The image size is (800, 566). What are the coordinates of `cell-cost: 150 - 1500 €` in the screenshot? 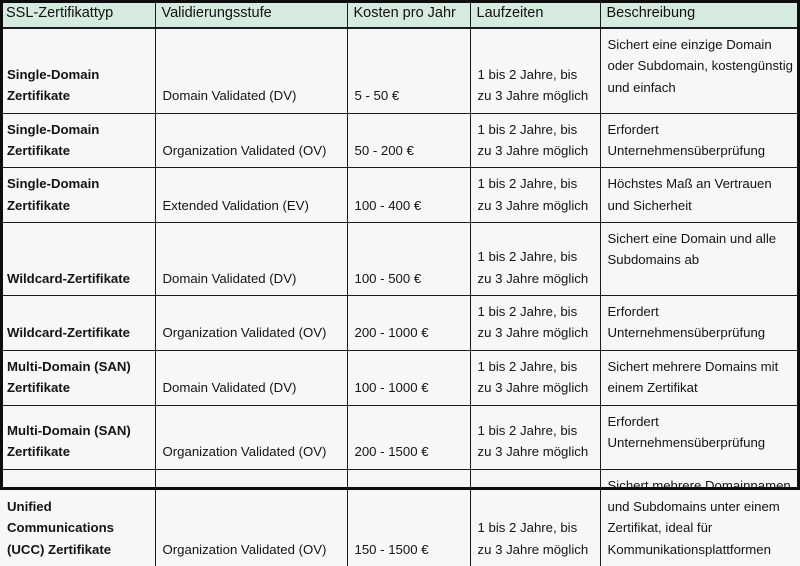 It's located at (409, 517).